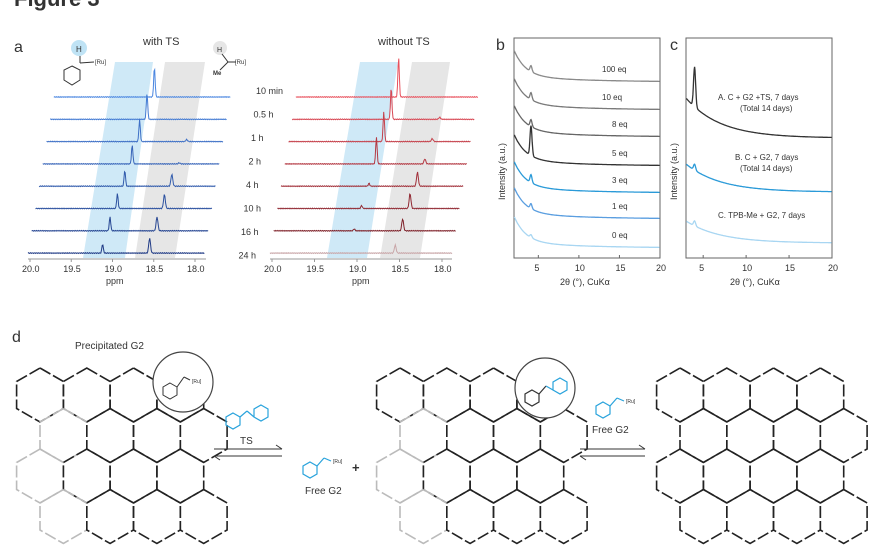  What do you see at coordinates (755, 282) in the screenshot?
I see `xlabel-c: 2θ (°), CuKα` at bounding box center [755, 282].